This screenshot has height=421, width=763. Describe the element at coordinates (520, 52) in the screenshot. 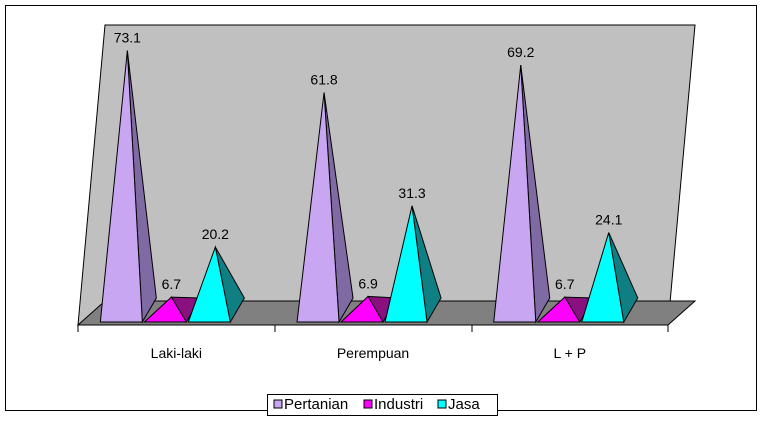

I see `data-label-pertanian-l-p: 69.2` at that location.